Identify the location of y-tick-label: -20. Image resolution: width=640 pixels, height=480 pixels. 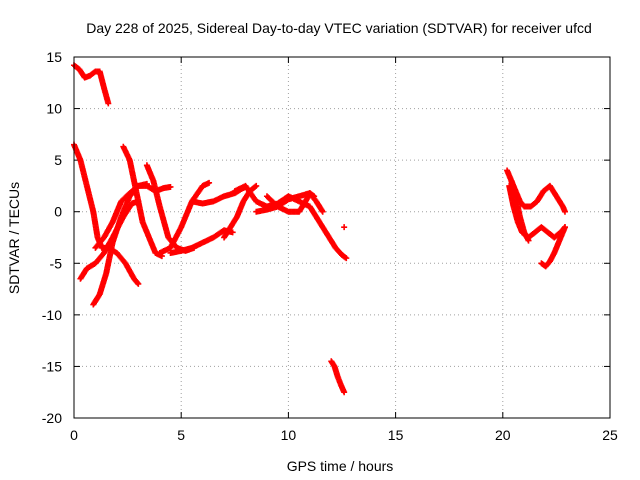
(52, 418).